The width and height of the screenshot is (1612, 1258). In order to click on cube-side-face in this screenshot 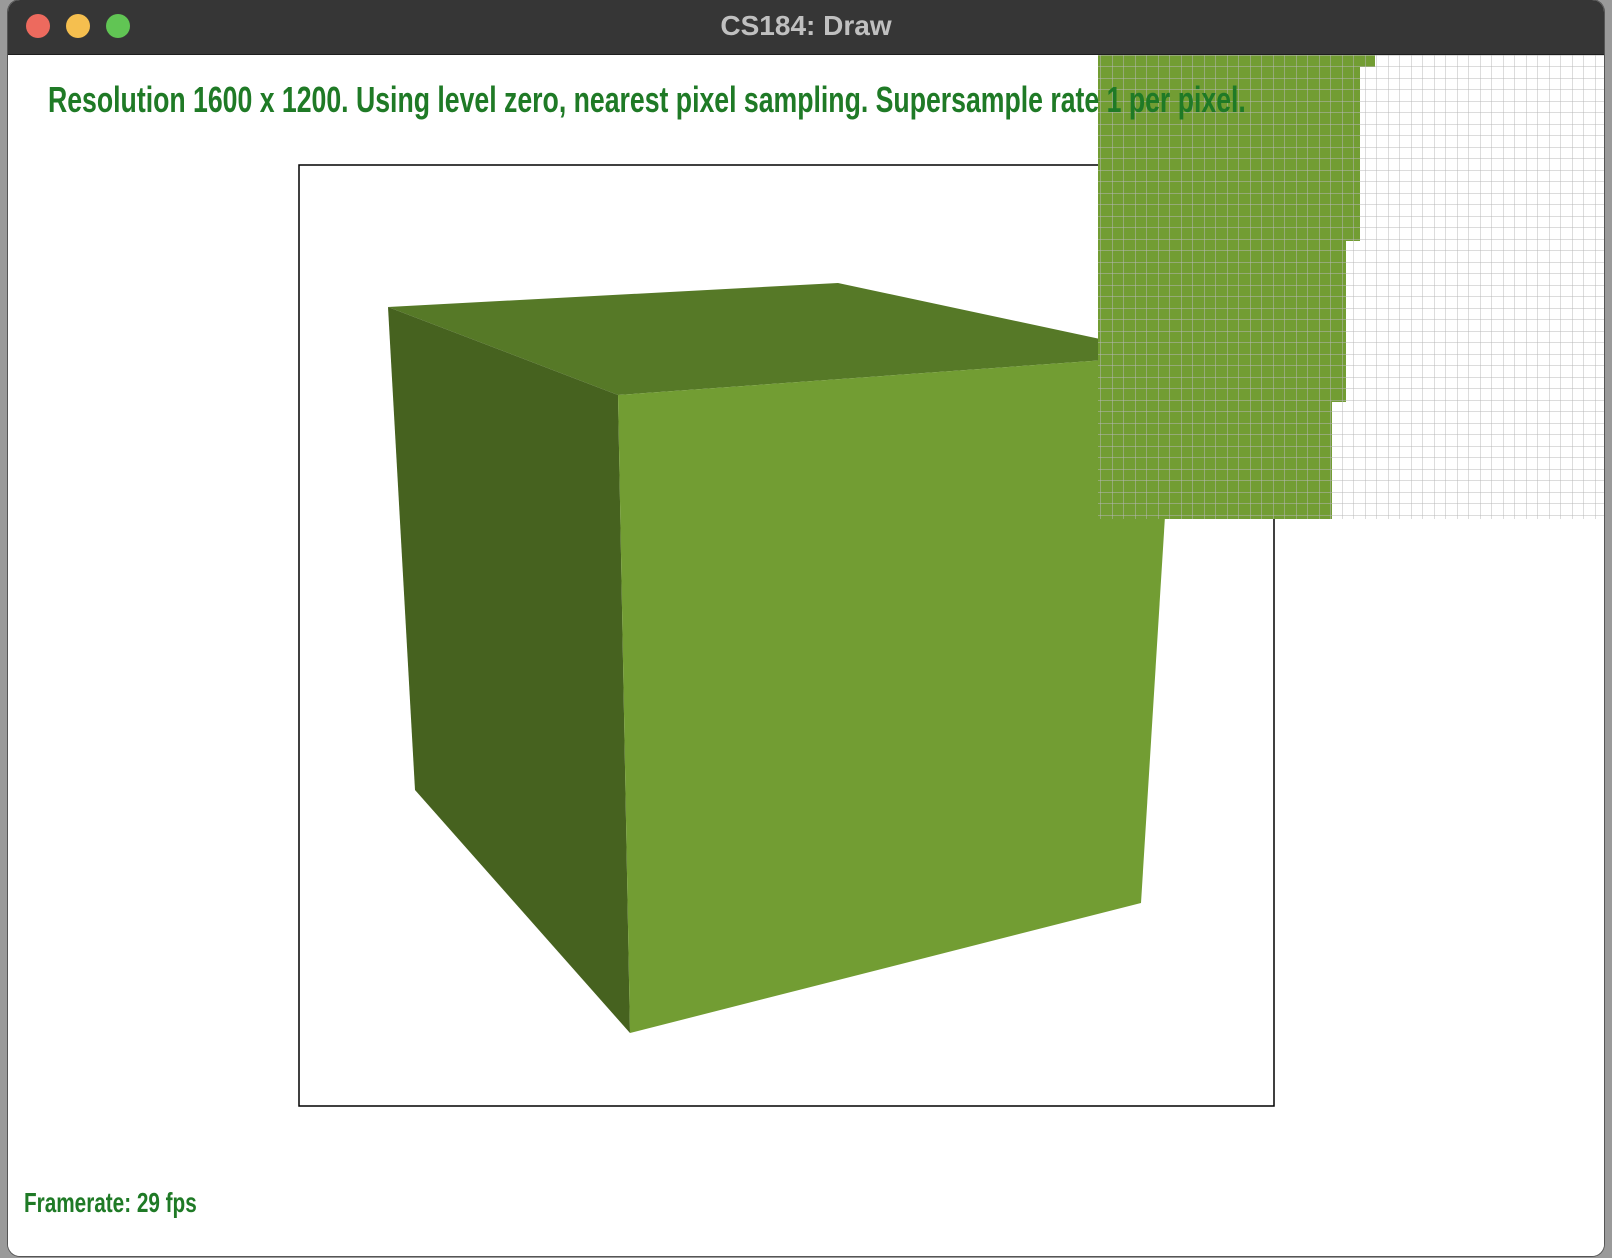, I will do `click(509, 670)`.